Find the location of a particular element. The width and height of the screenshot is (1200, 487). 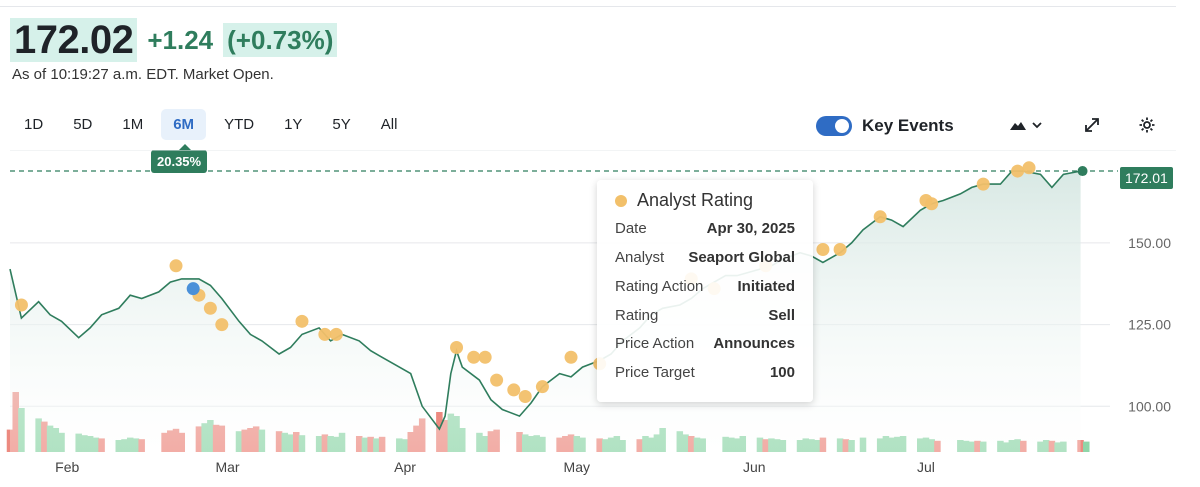

range-all: All is located at coordinates (389, 124).